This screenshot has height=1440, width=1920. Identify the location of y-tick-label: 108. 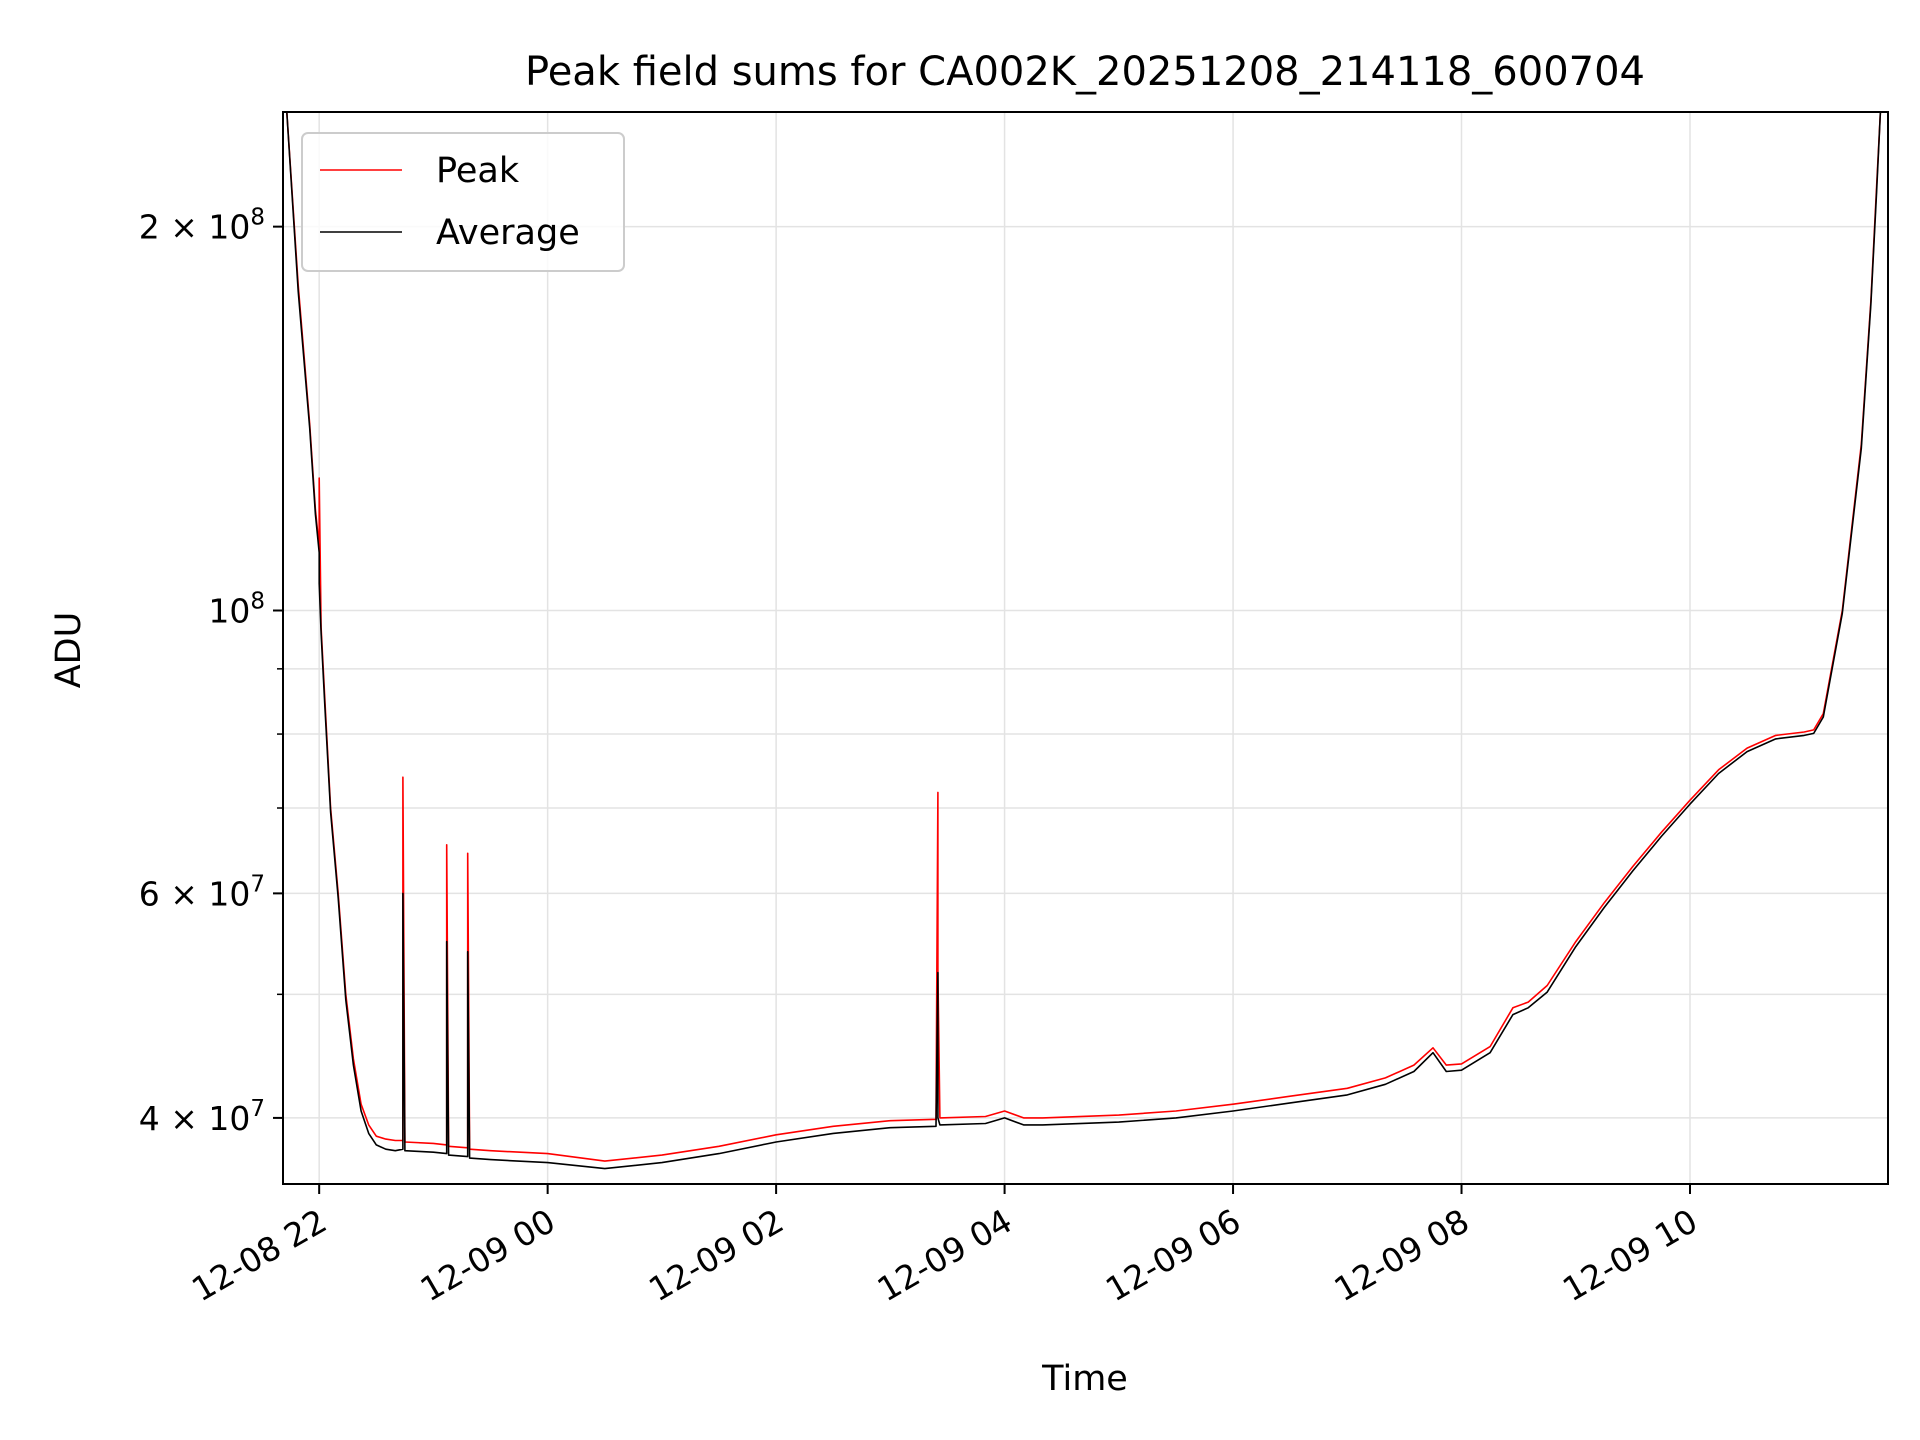
(236, 609).